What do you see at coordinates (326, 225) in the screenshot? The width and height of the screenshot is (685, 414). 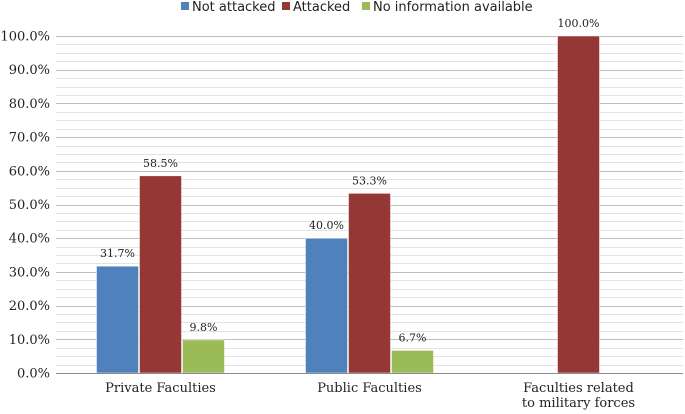 I see `data-label: 40.0%` at bounding box center [326, 225].